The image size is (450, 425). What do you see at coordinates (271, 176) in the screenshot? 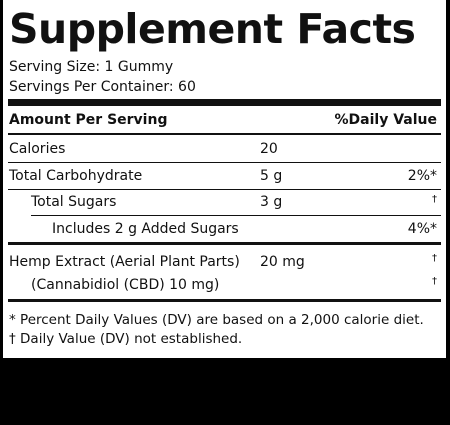
I see `row-amount: 5 g` at bounding box center [271, 176].